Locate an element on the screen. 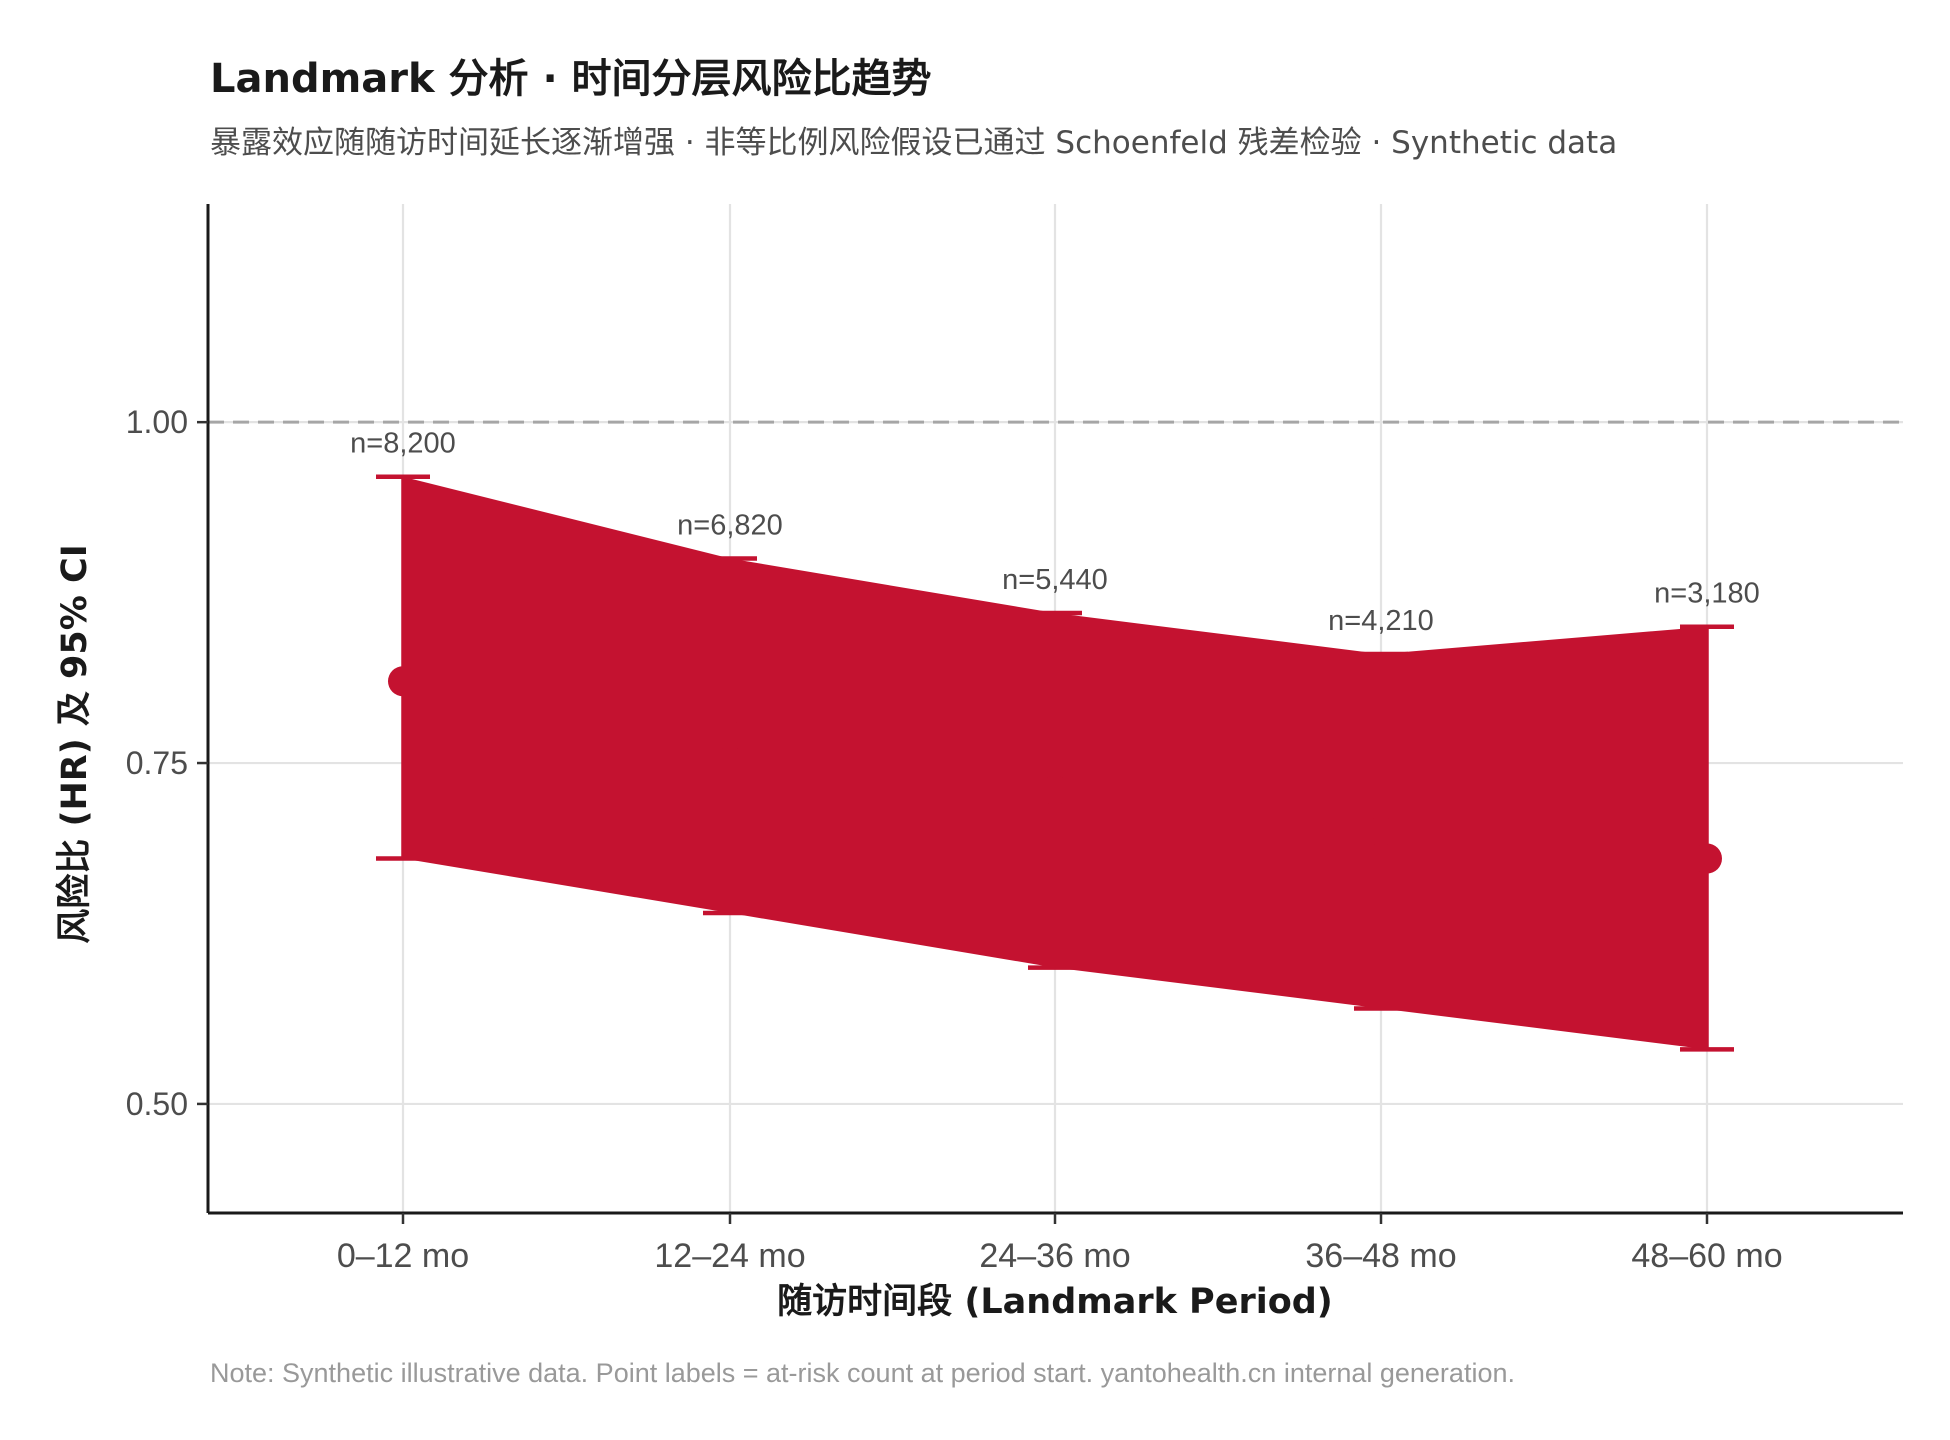  y-tick-label: 1.00 is located at coordinates (157, 422).